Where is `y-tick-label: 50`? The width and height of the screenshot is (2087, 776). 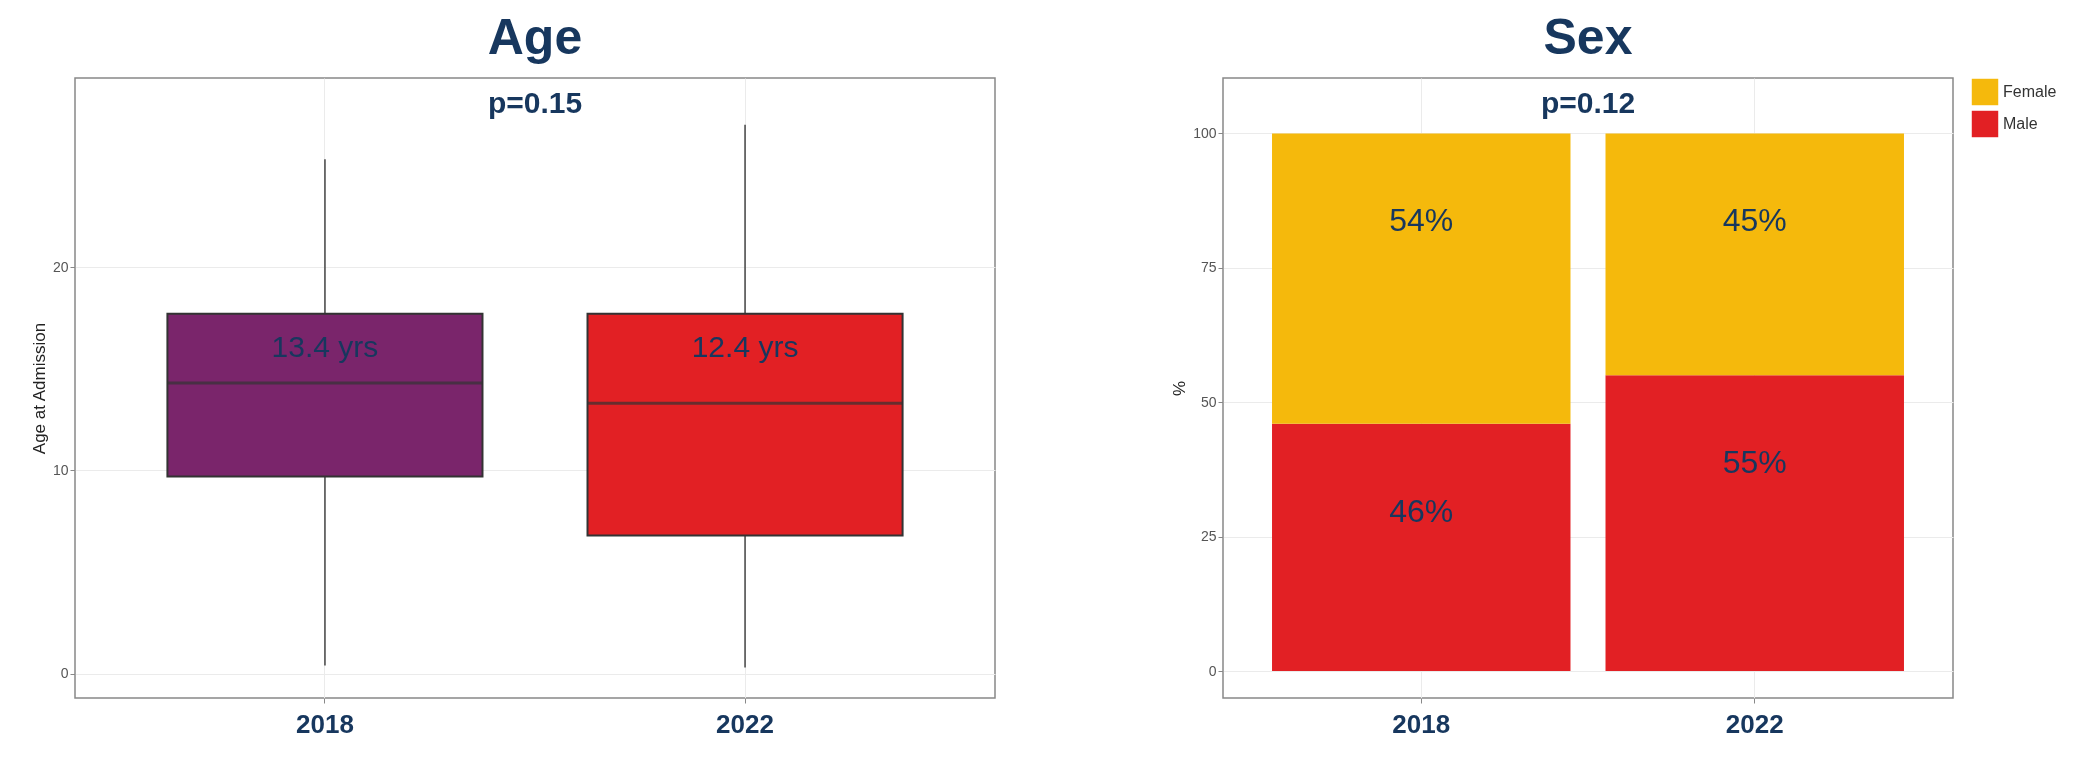 y-tick-label: 50 is located at coordinates (1208, 401).